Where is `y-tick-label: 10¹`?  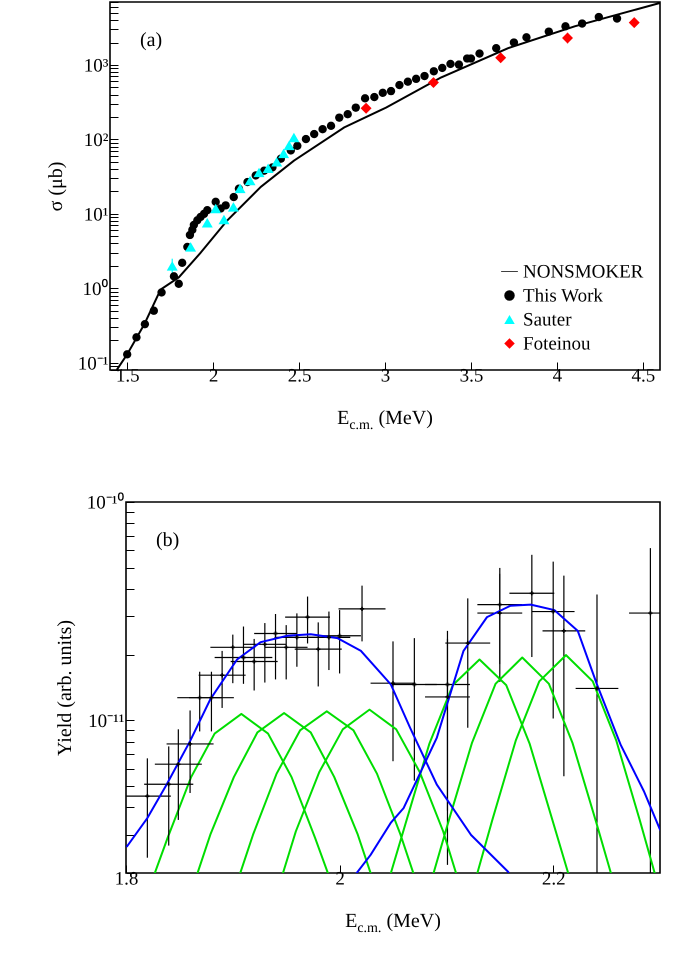 y-tick-label: 10¹ is located at coordinates (96, 215).